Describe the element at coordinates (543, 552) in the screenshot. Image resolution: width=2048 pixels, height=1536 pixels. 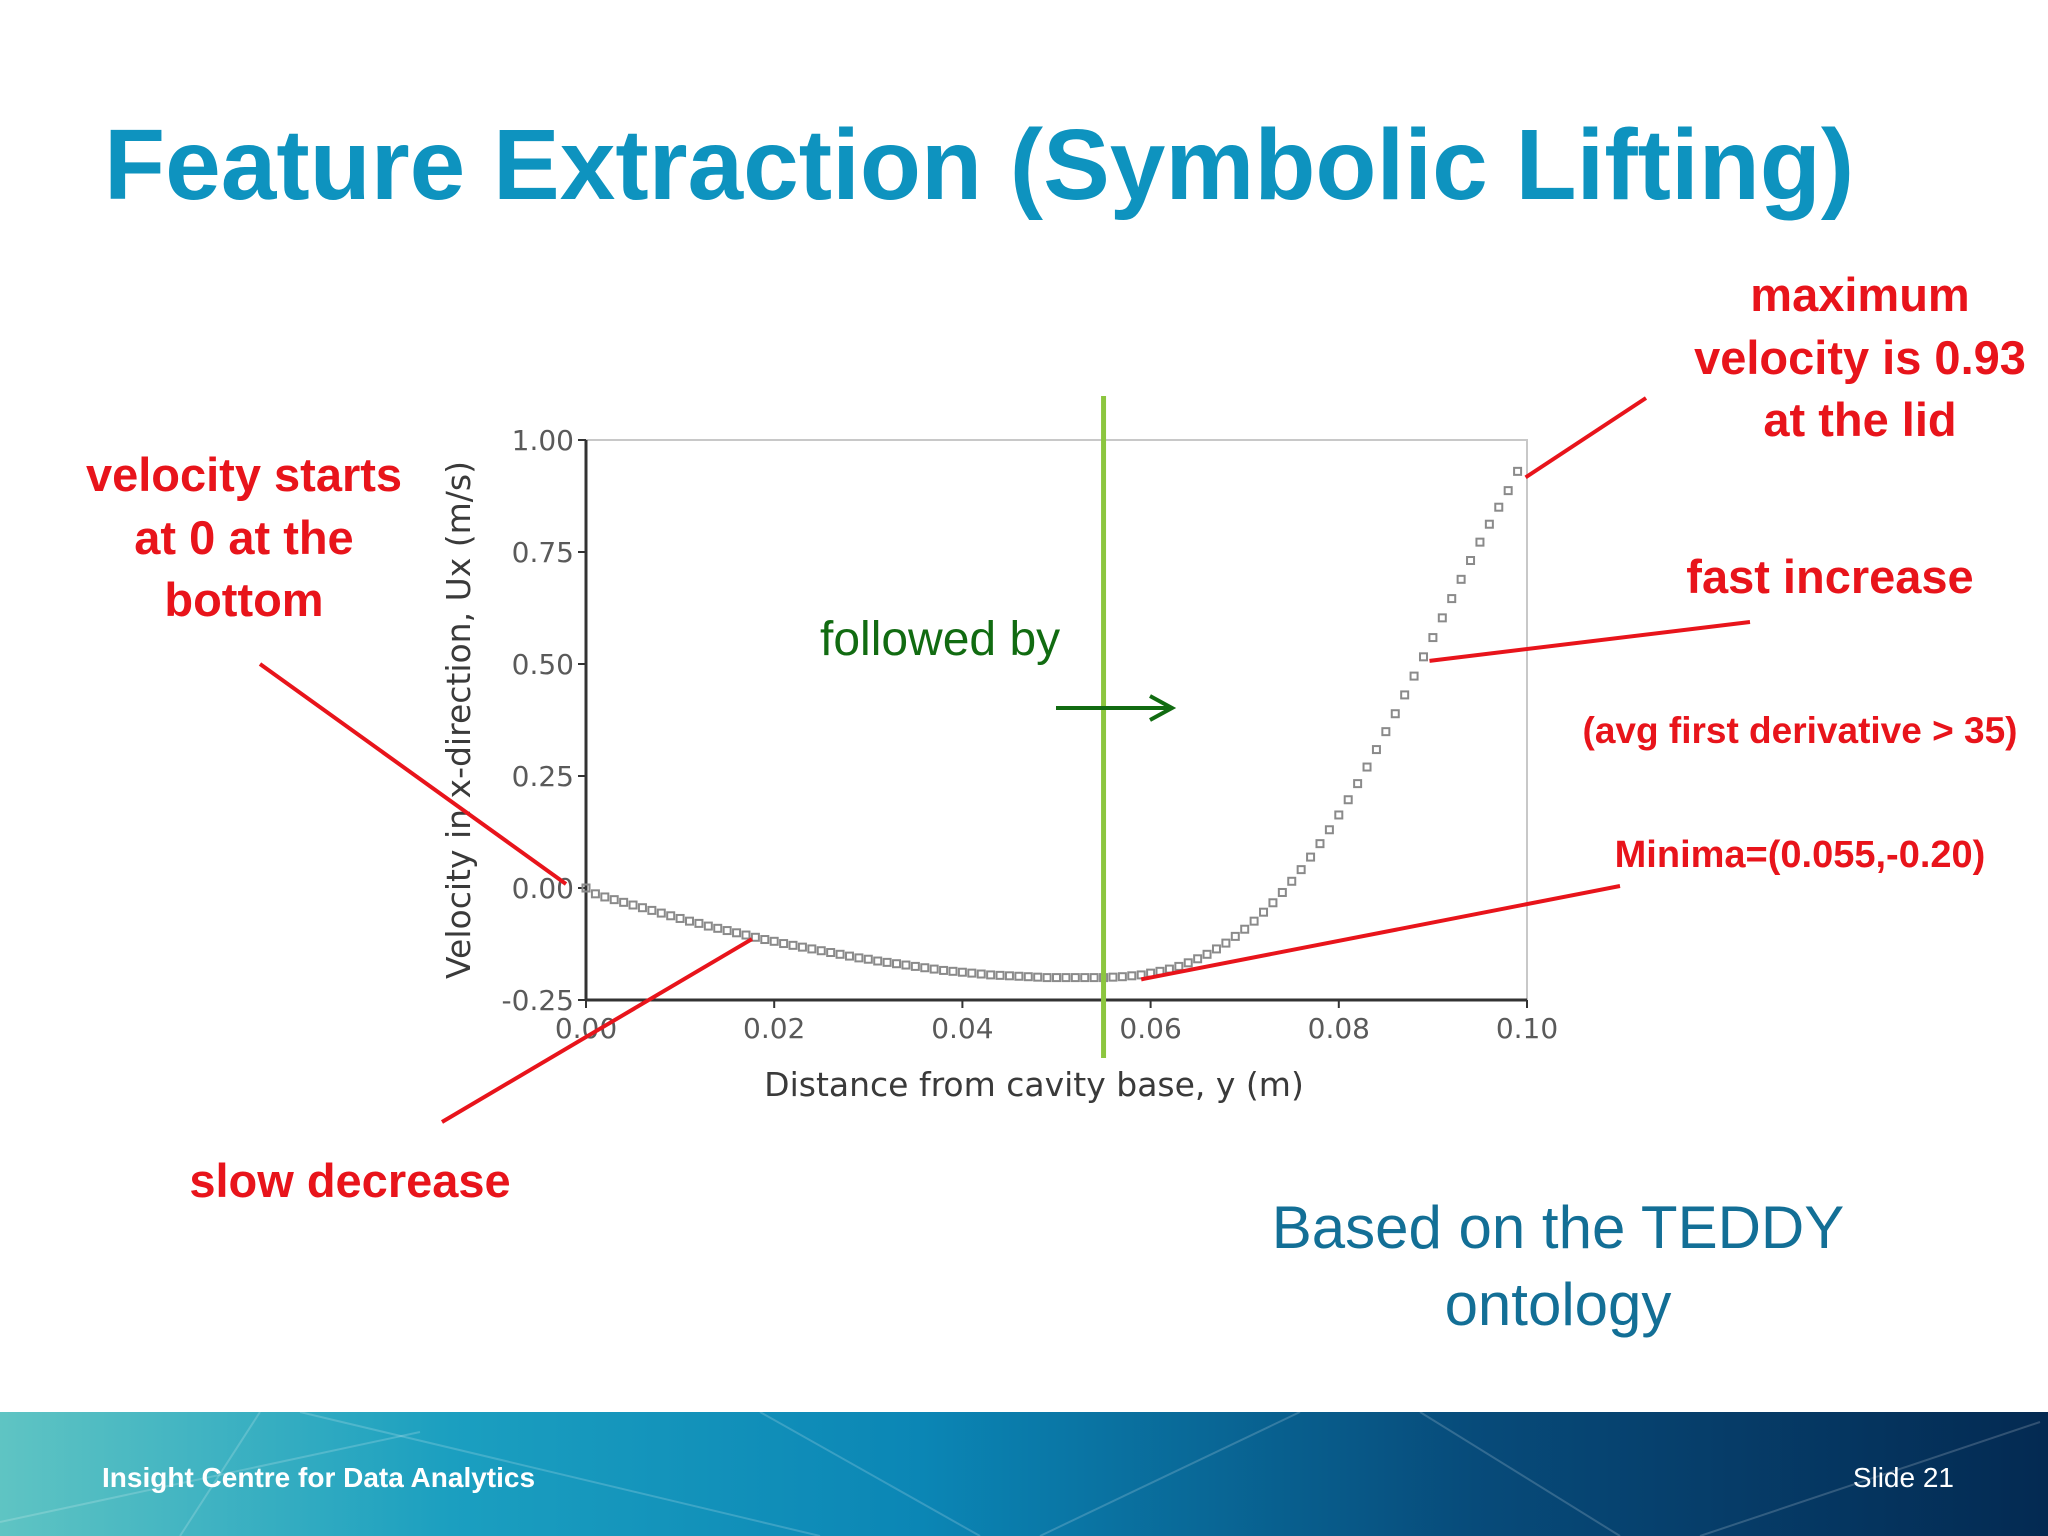
I see `y-tick-label: 0.75` at that location.